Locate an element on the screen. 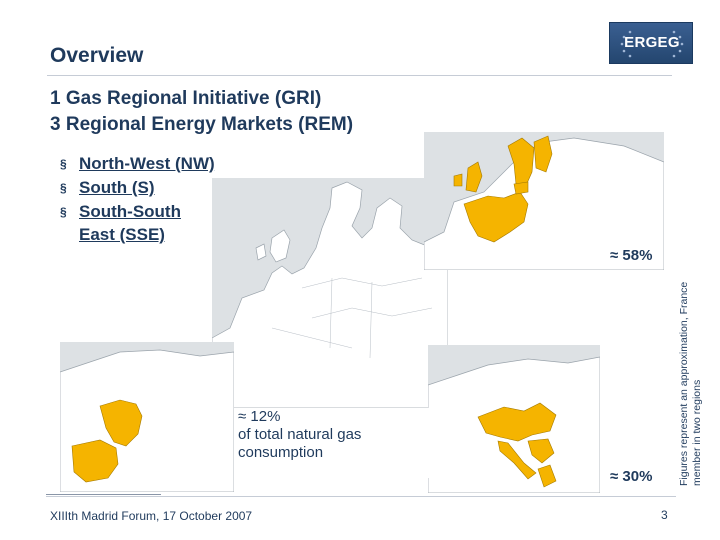 Image resolution: width=720 pixels, height=540 pixels. ergeg-logo: ERGEG is located at coordinates (651, 43).